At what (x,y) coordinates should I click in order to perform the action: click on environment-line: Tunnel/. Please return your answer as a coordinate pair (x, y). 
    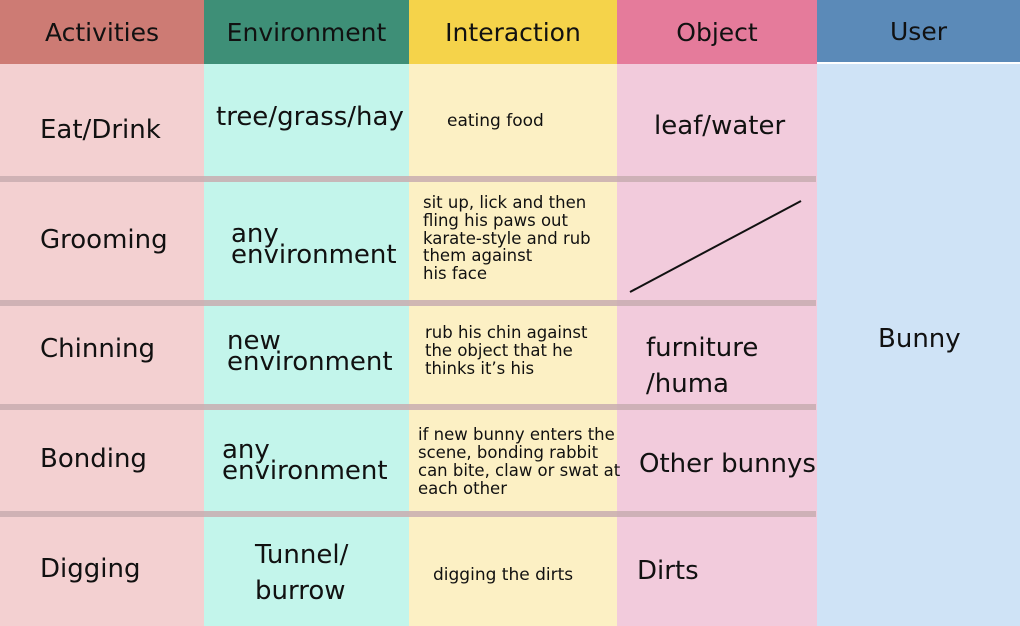
    Looking at the image, I should click on (302, 555).